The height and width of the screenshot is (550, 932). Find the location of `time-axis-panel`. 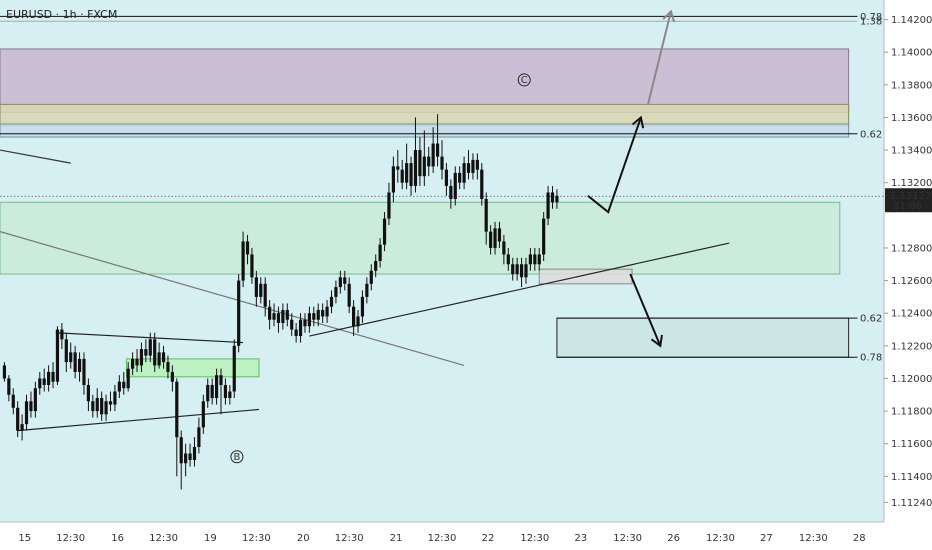

time-axis-panel is located at coordinates (442, 536).